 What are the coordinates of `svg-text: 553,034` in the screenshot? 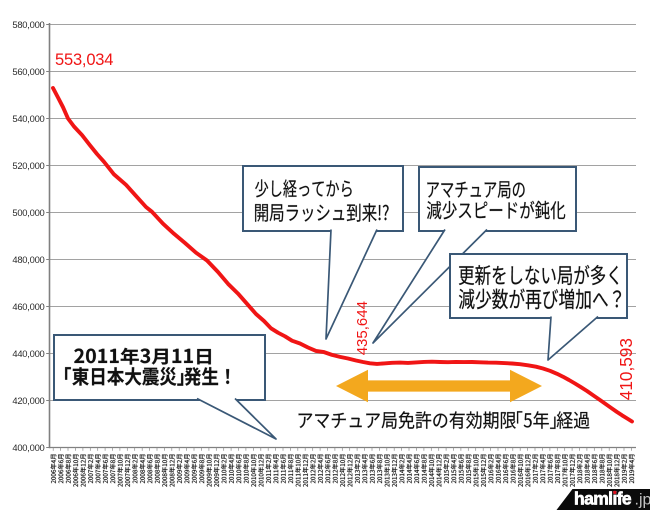 It's located at (84, 60).